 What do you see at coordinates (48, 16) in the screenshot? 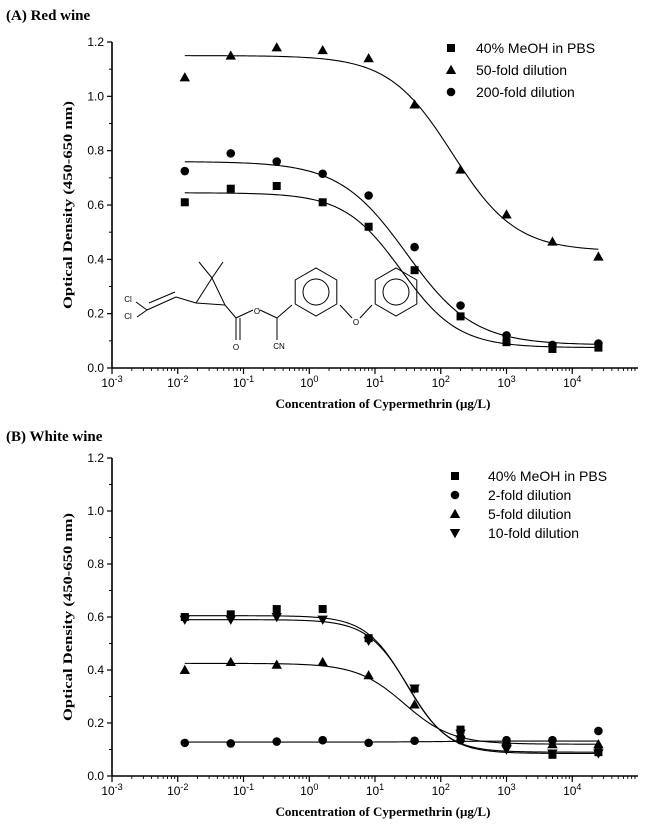
I see `panel-title: (A) Red wine` at bounding box center [48, 16].